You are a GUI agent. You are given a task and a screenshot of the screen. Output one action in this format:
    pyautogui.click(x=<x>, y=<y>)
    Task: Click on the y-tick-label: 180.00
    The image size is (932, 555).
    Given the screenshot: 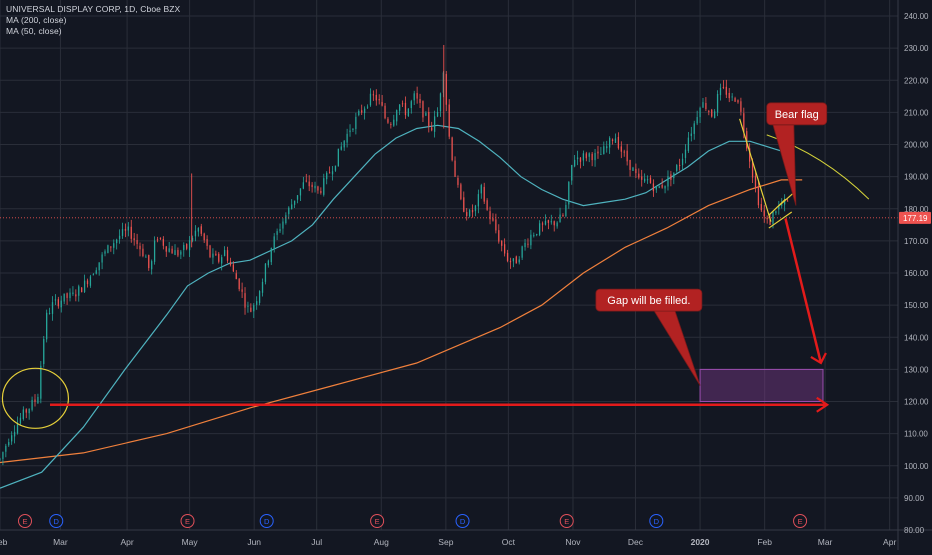 What is the action you would take?
    pyautogui.click(x=916, y=209)
    